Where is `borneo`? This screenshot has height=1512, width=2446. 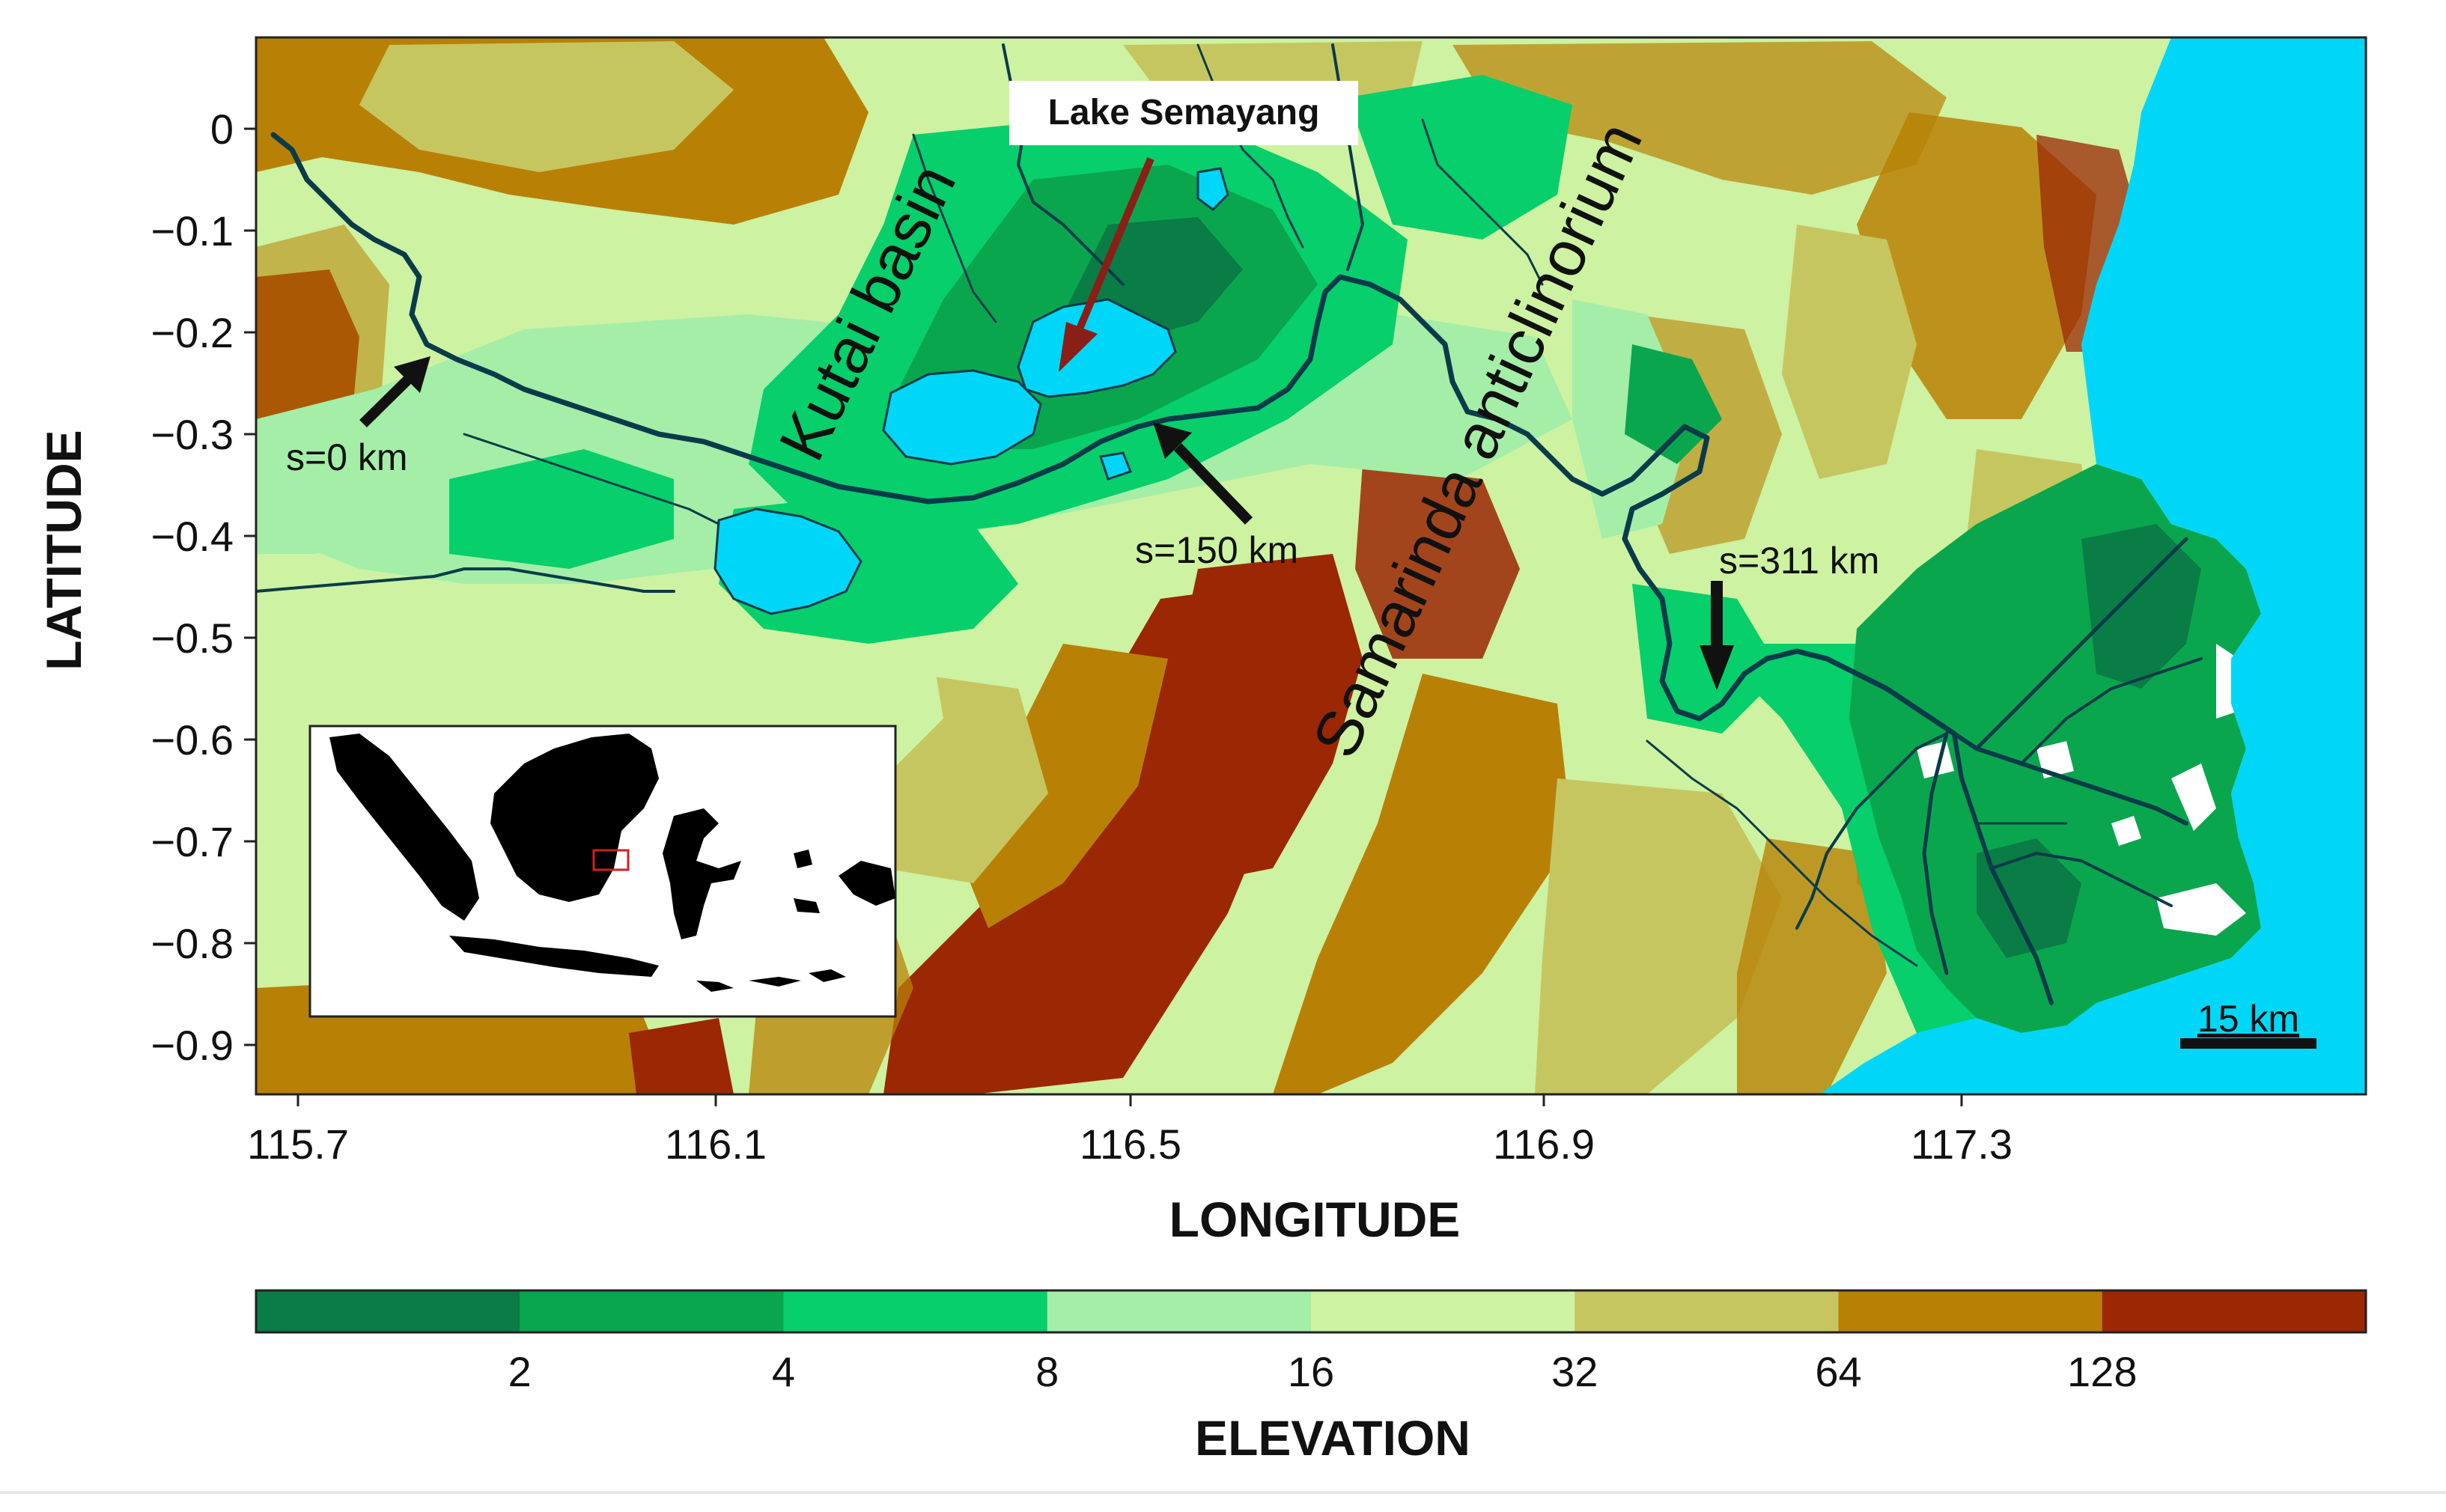 borneo is located at coordinates (574, 818).